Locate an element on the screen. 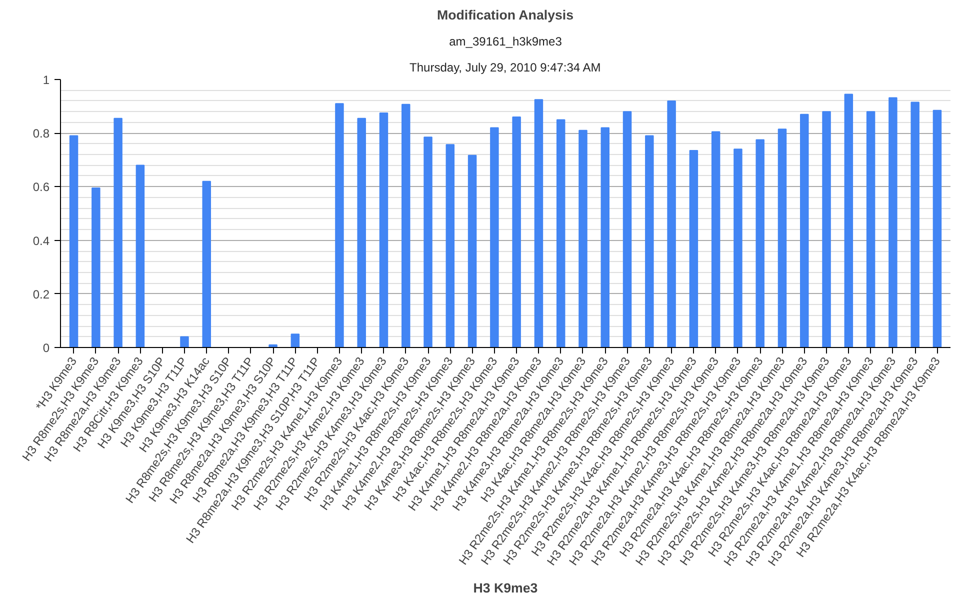  y-tick-label: 0.2 is located at coordinates (41, 294).